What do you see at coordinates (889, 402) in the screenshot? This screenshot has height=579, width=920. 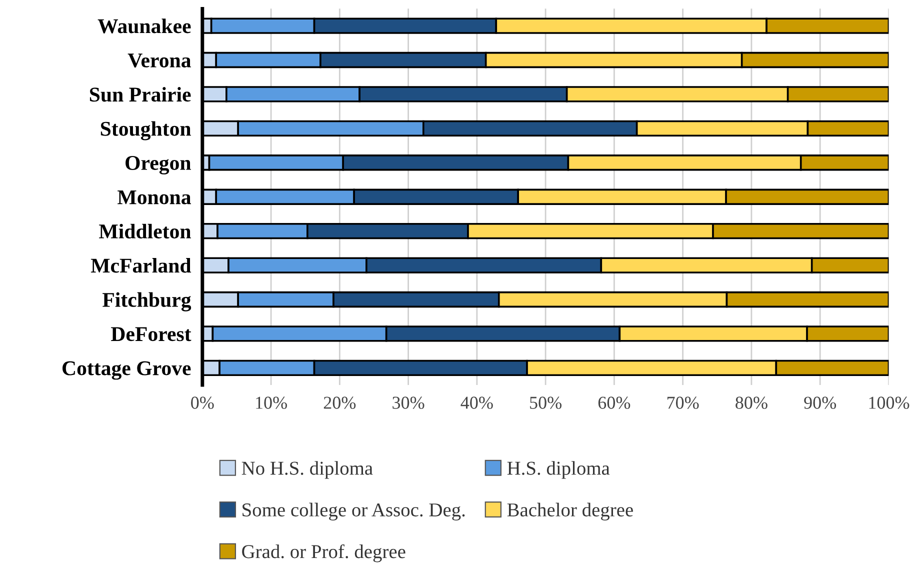 I see `x-tick-label: 100%` at bounding box center [889, 402].